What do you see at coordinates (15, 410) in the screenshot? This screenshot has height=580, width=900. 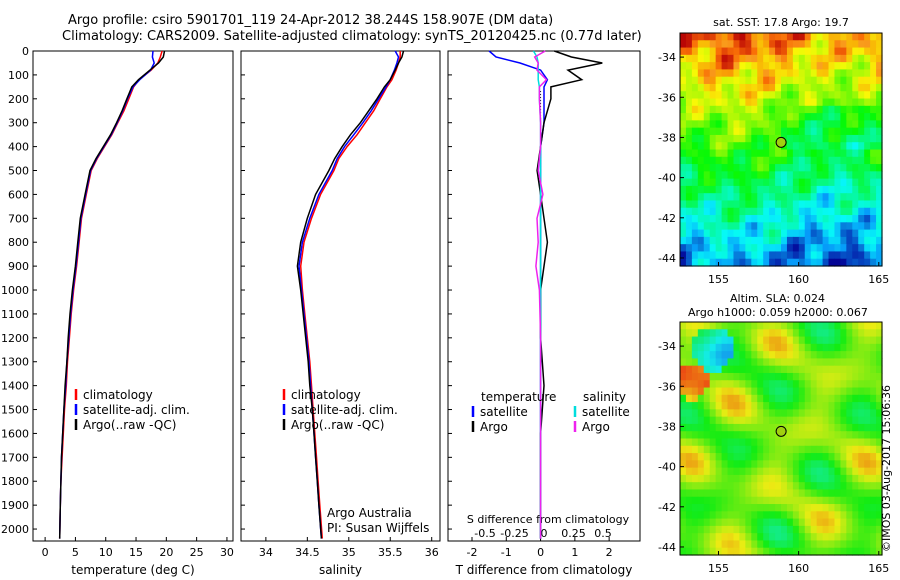 I see `depth-tick-label: 1500` at bounding box center [15, 410].